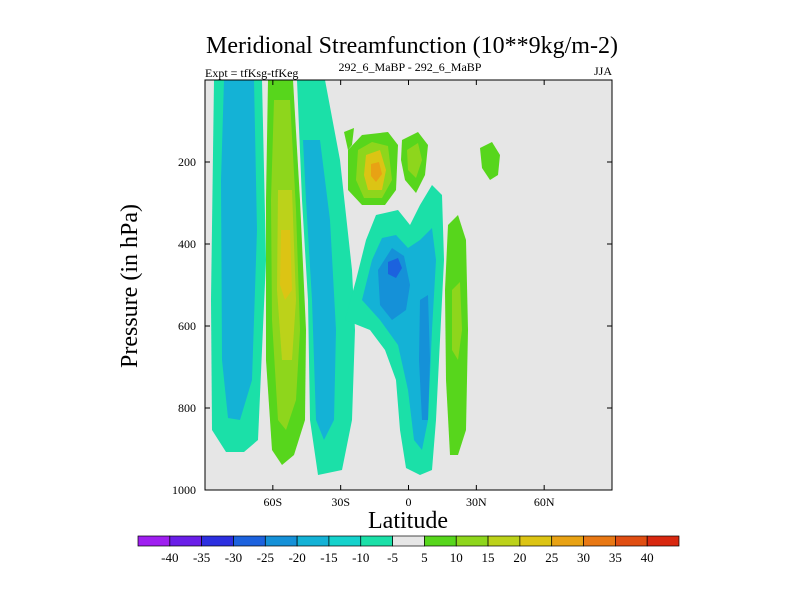 This screenshot has height=605, width=800. I want to click on y-tick-label: 1000, so click(184, 490).